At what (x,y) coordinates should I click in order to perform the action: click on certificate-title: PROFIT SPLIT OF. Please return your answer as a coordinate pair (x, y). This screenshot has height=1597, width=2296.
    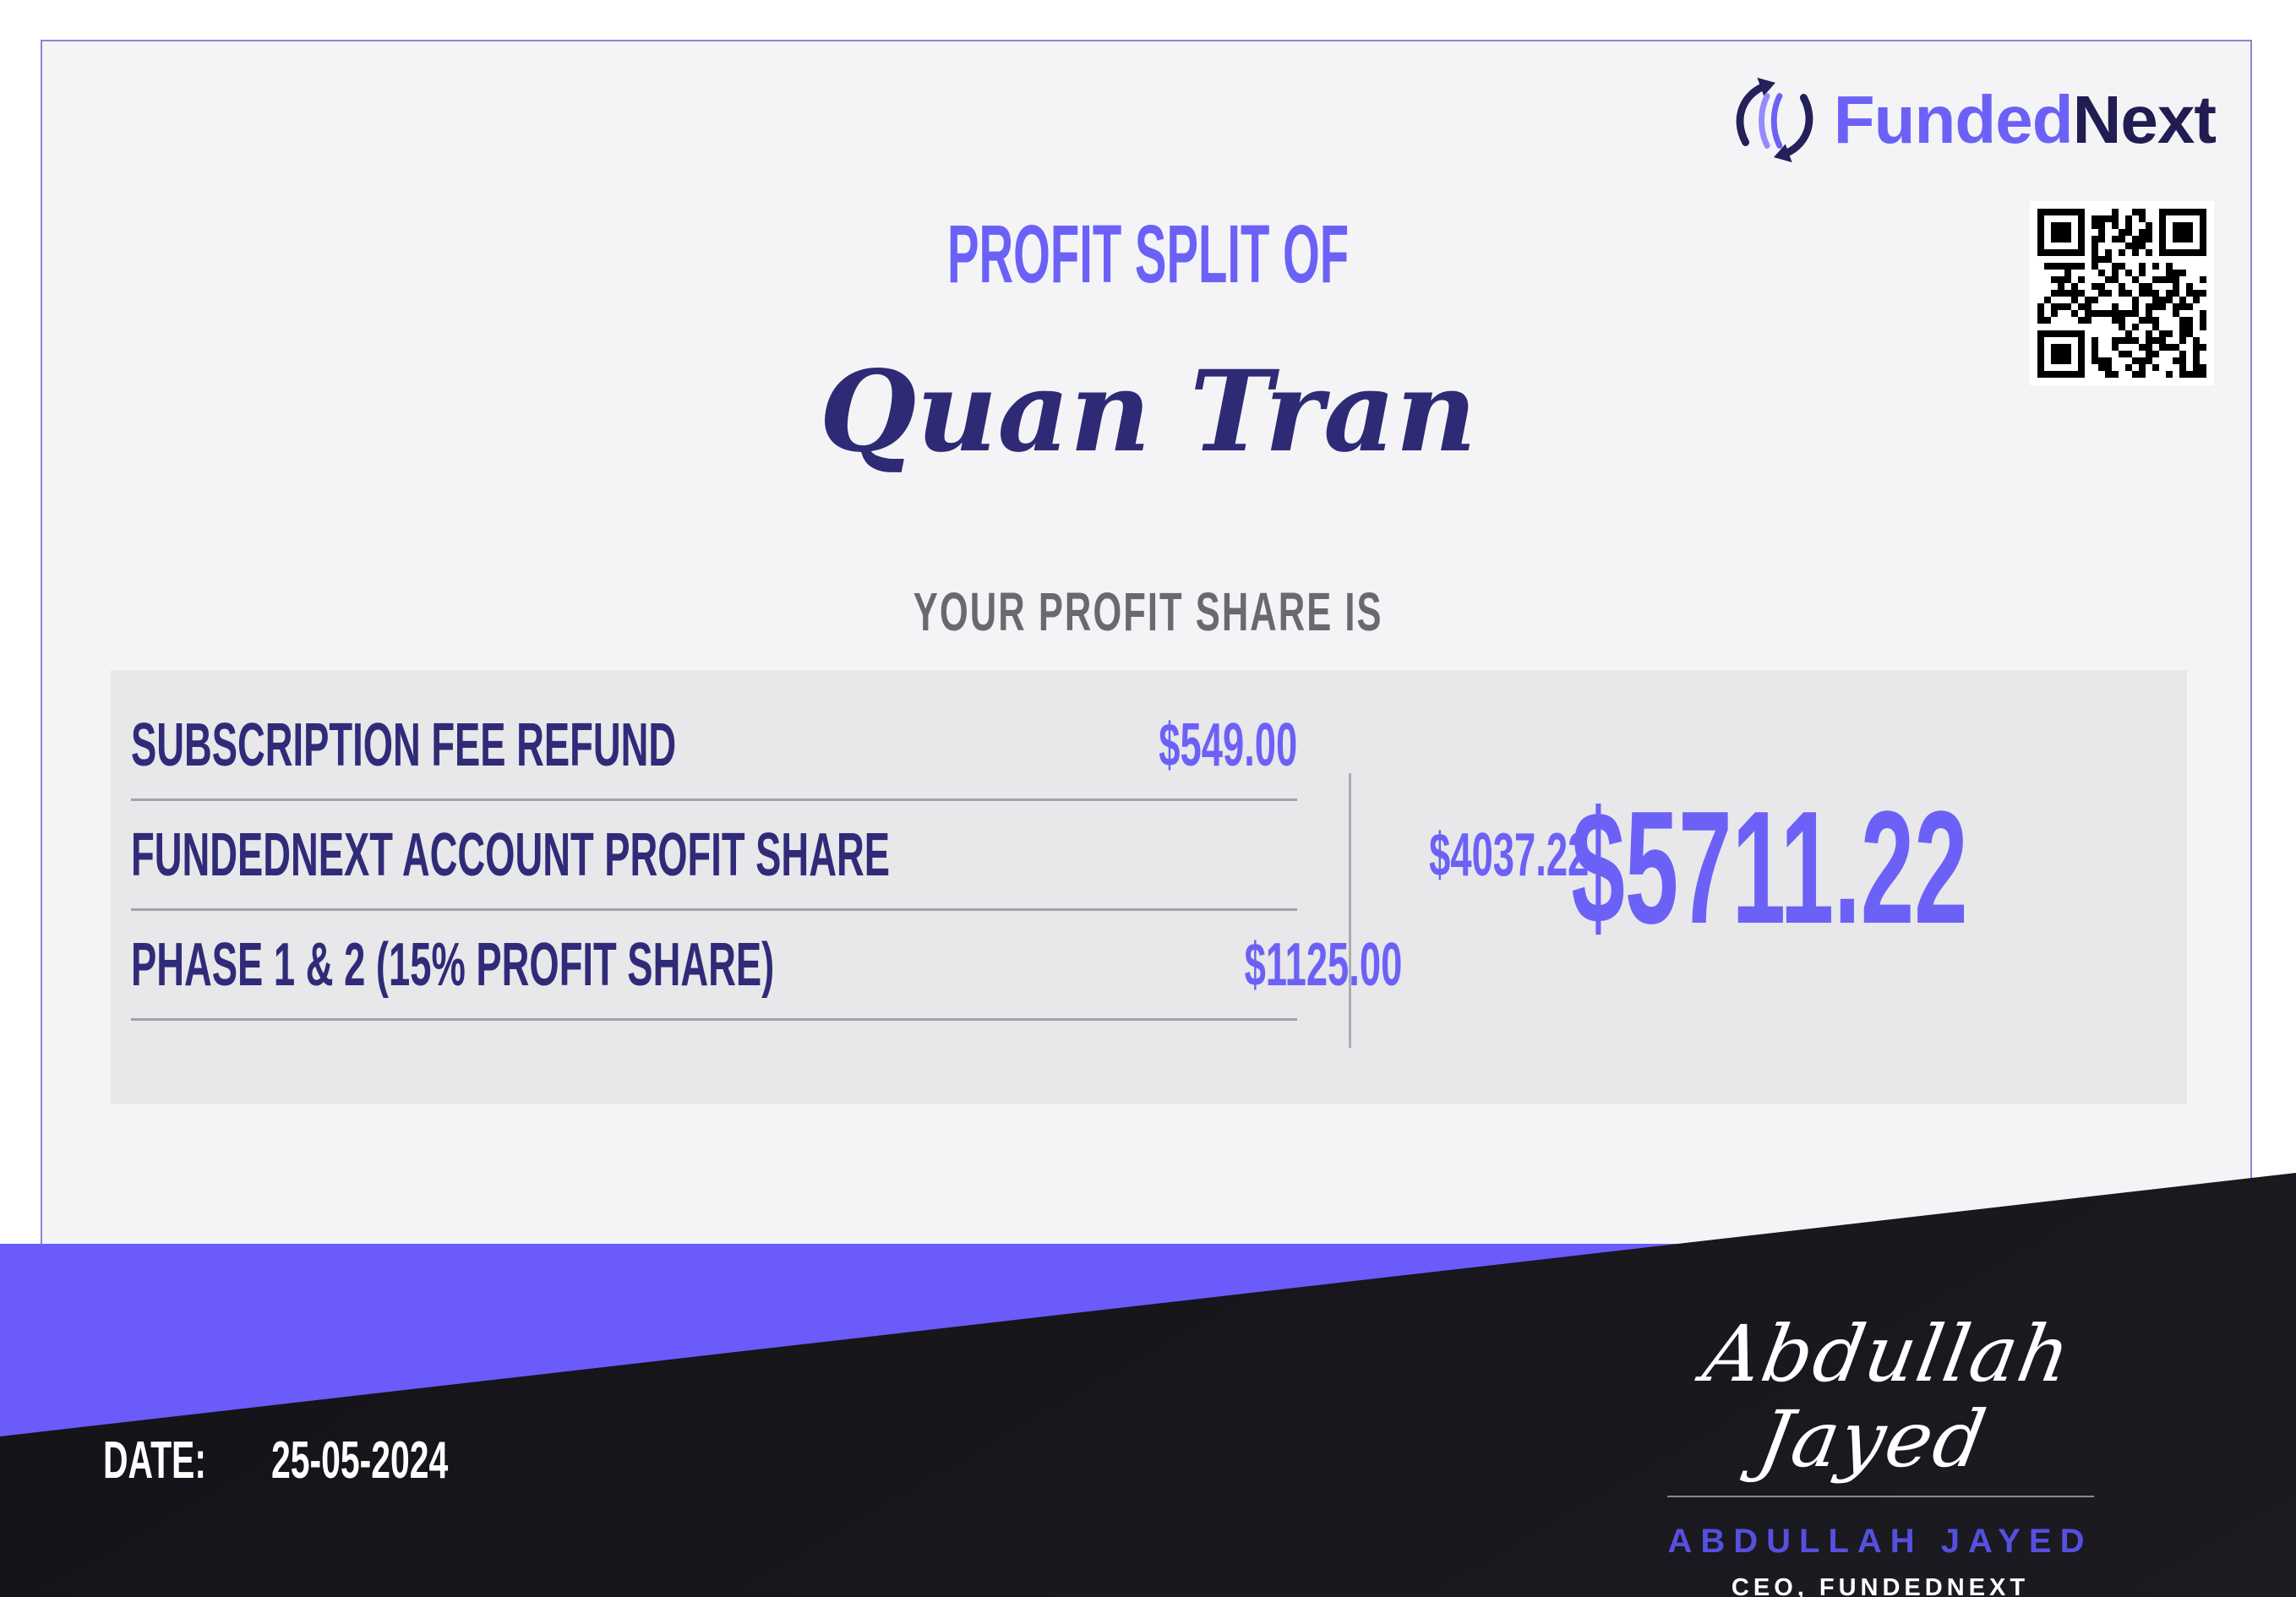
    Looking at the image, I should click on (1148, 254).